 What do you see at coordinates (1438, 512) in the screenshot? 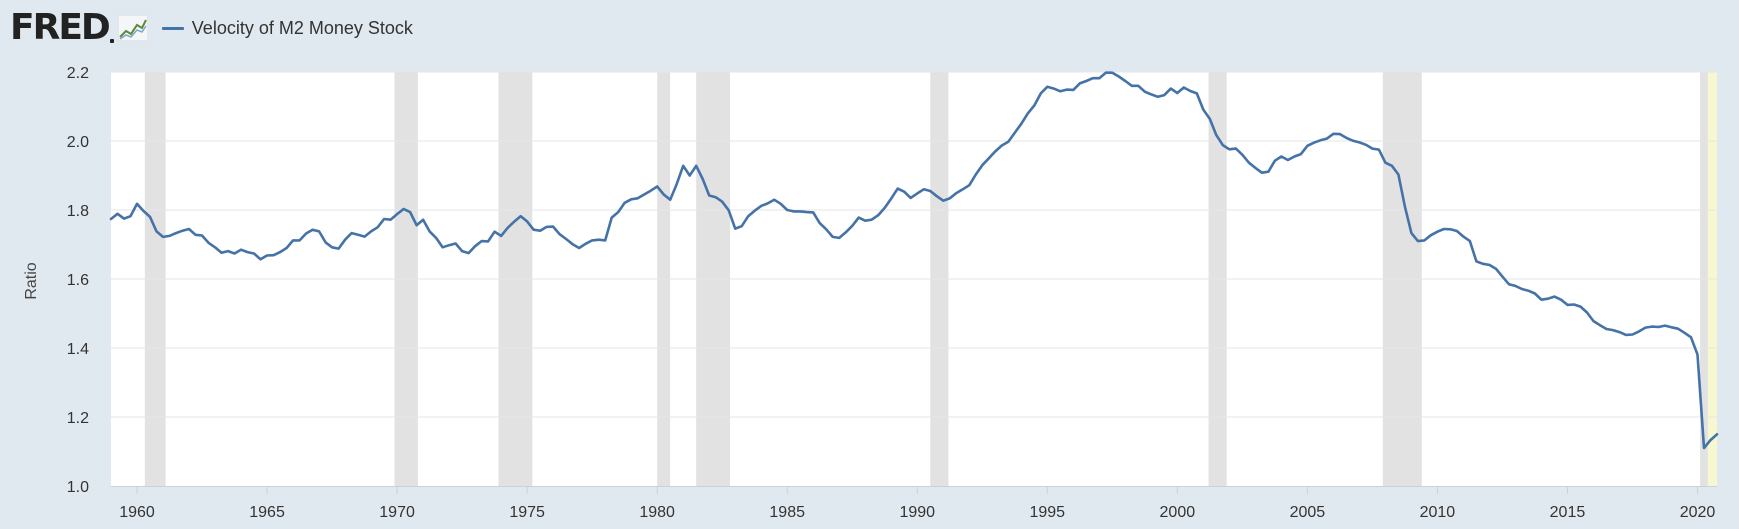
I see `x-tick-label: 2010` at bounding box center [1438, 512].